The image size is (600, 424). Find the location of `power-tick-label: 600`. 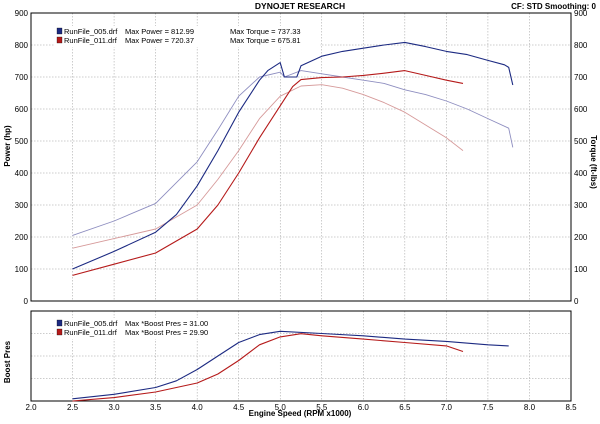

power-tick-label: 600 is located at coordinates (22, 109).